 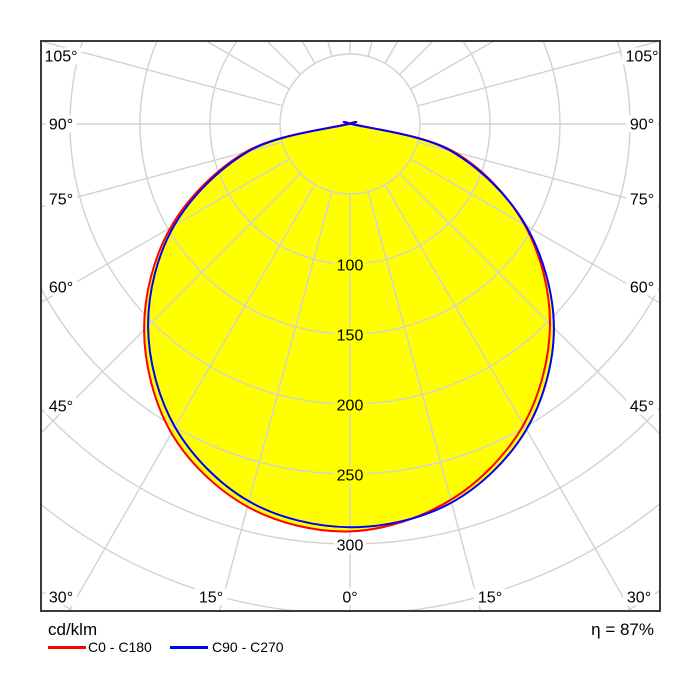 I want to click on angle-label-right: 90°, so click(x=642, y=125).